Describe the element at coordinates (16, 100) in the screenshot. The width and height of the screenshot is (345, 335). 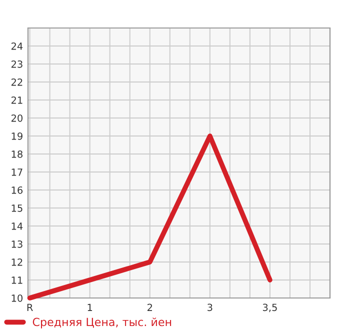
I see `y-tick-label: 21` at that location.